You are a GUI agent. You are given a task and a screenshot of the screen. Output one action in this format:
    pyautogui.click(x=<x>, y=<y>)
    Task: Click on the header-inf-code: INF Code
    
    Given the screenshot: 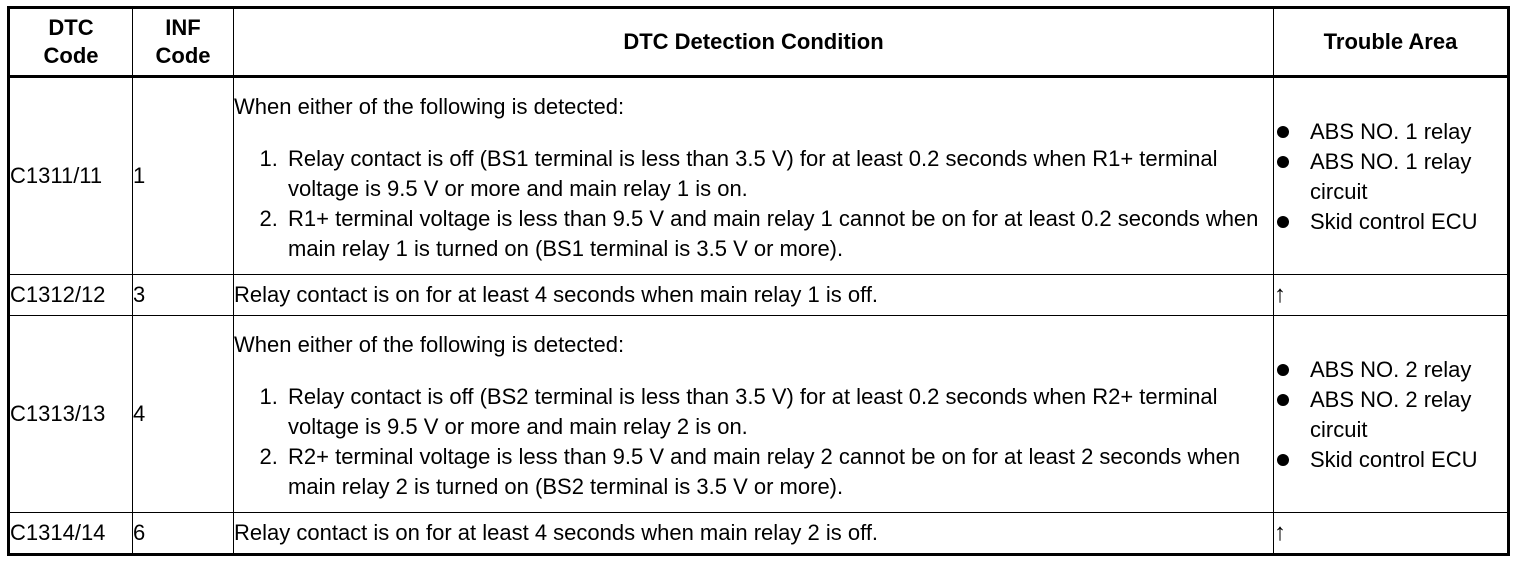 What is the action you would take?
    pyautogui.click(x=183, y=42)
    